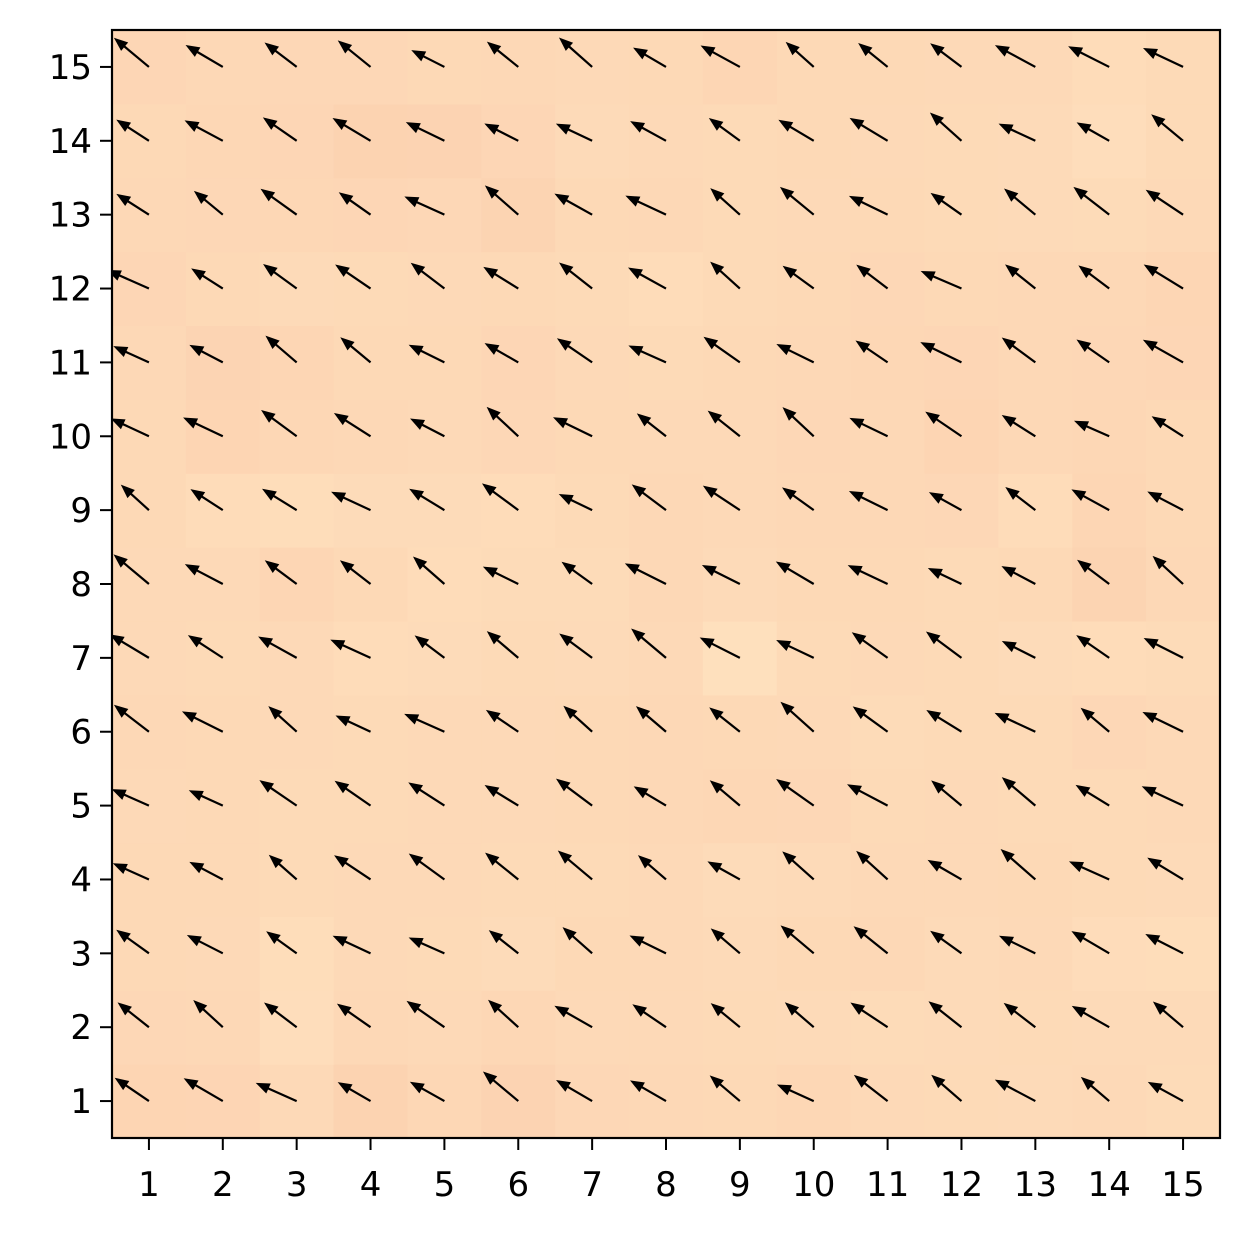  Describe the element at coordinates (666, 1185) in the screenshot. I see `x-tick-label: 8` at that location.